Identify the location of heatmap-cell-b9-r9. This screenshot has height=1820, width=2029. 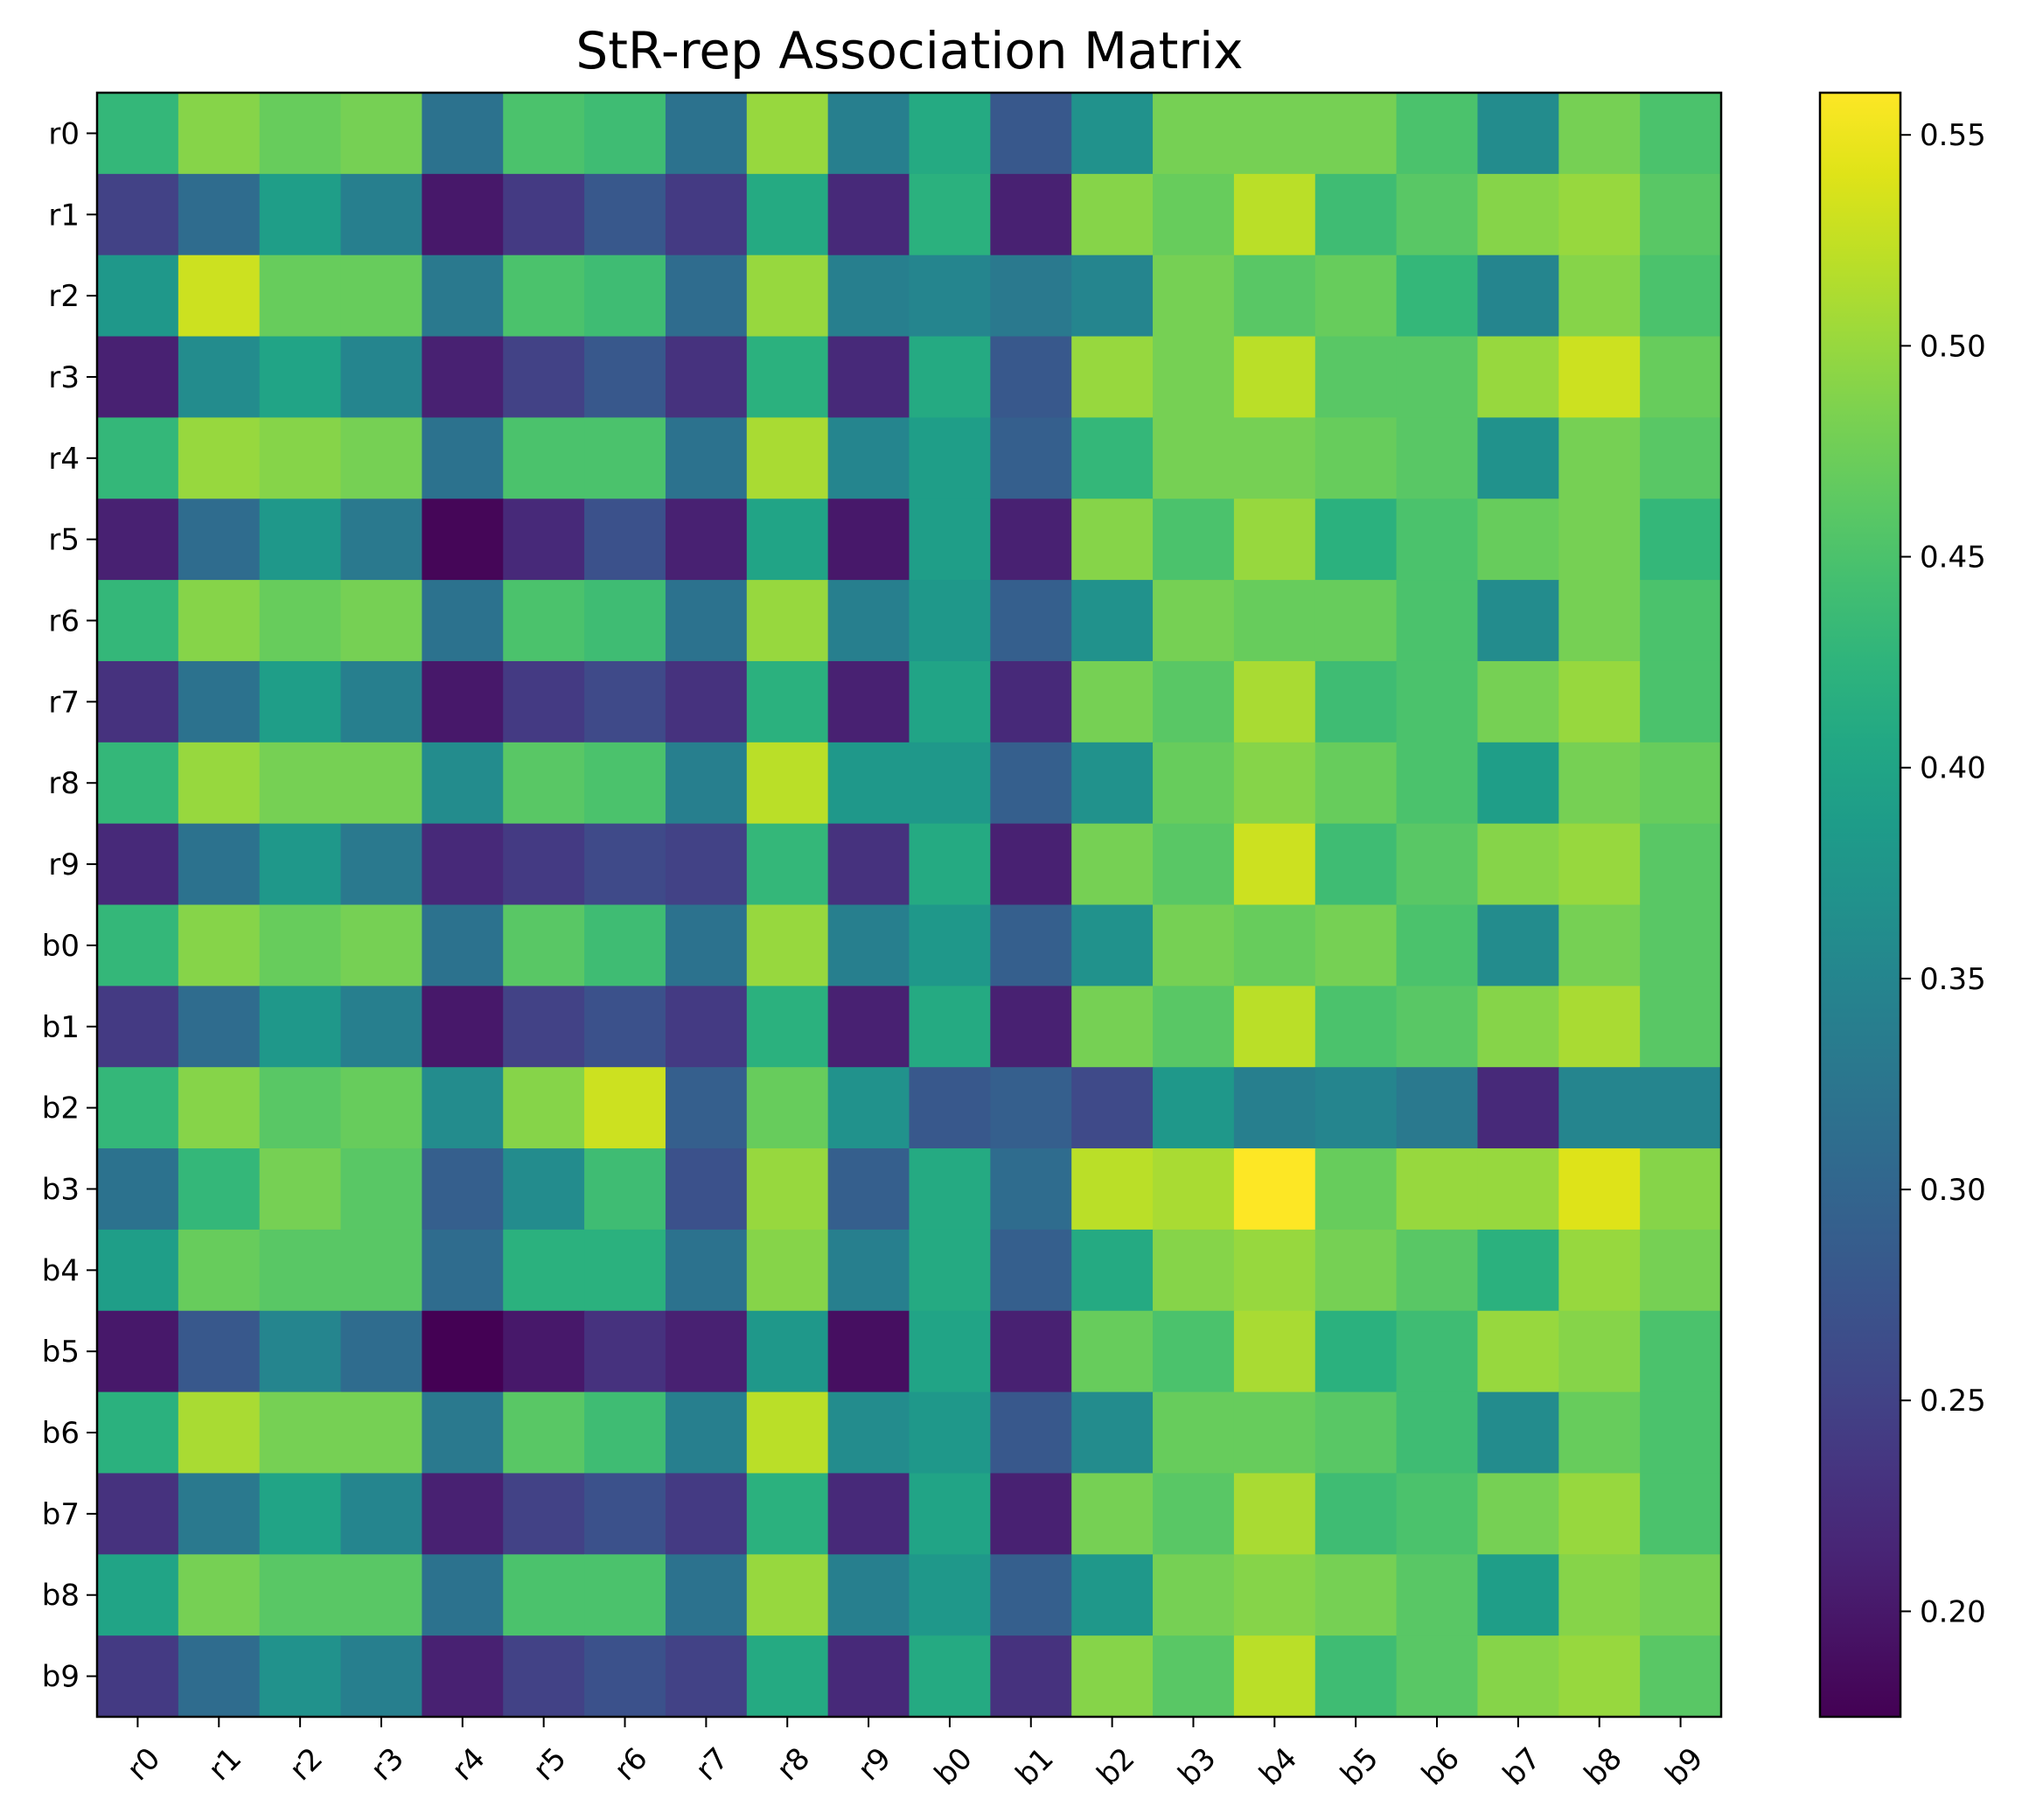
(868, 1676).